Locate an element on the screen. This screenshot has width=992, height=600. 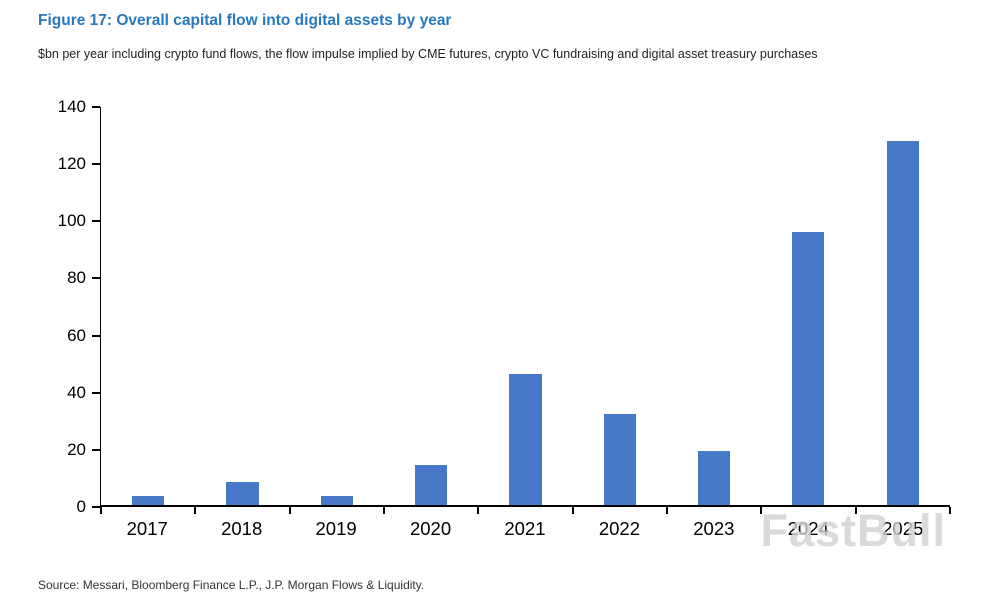
y-tick-label: 0 is located at coordinates (81, 506).